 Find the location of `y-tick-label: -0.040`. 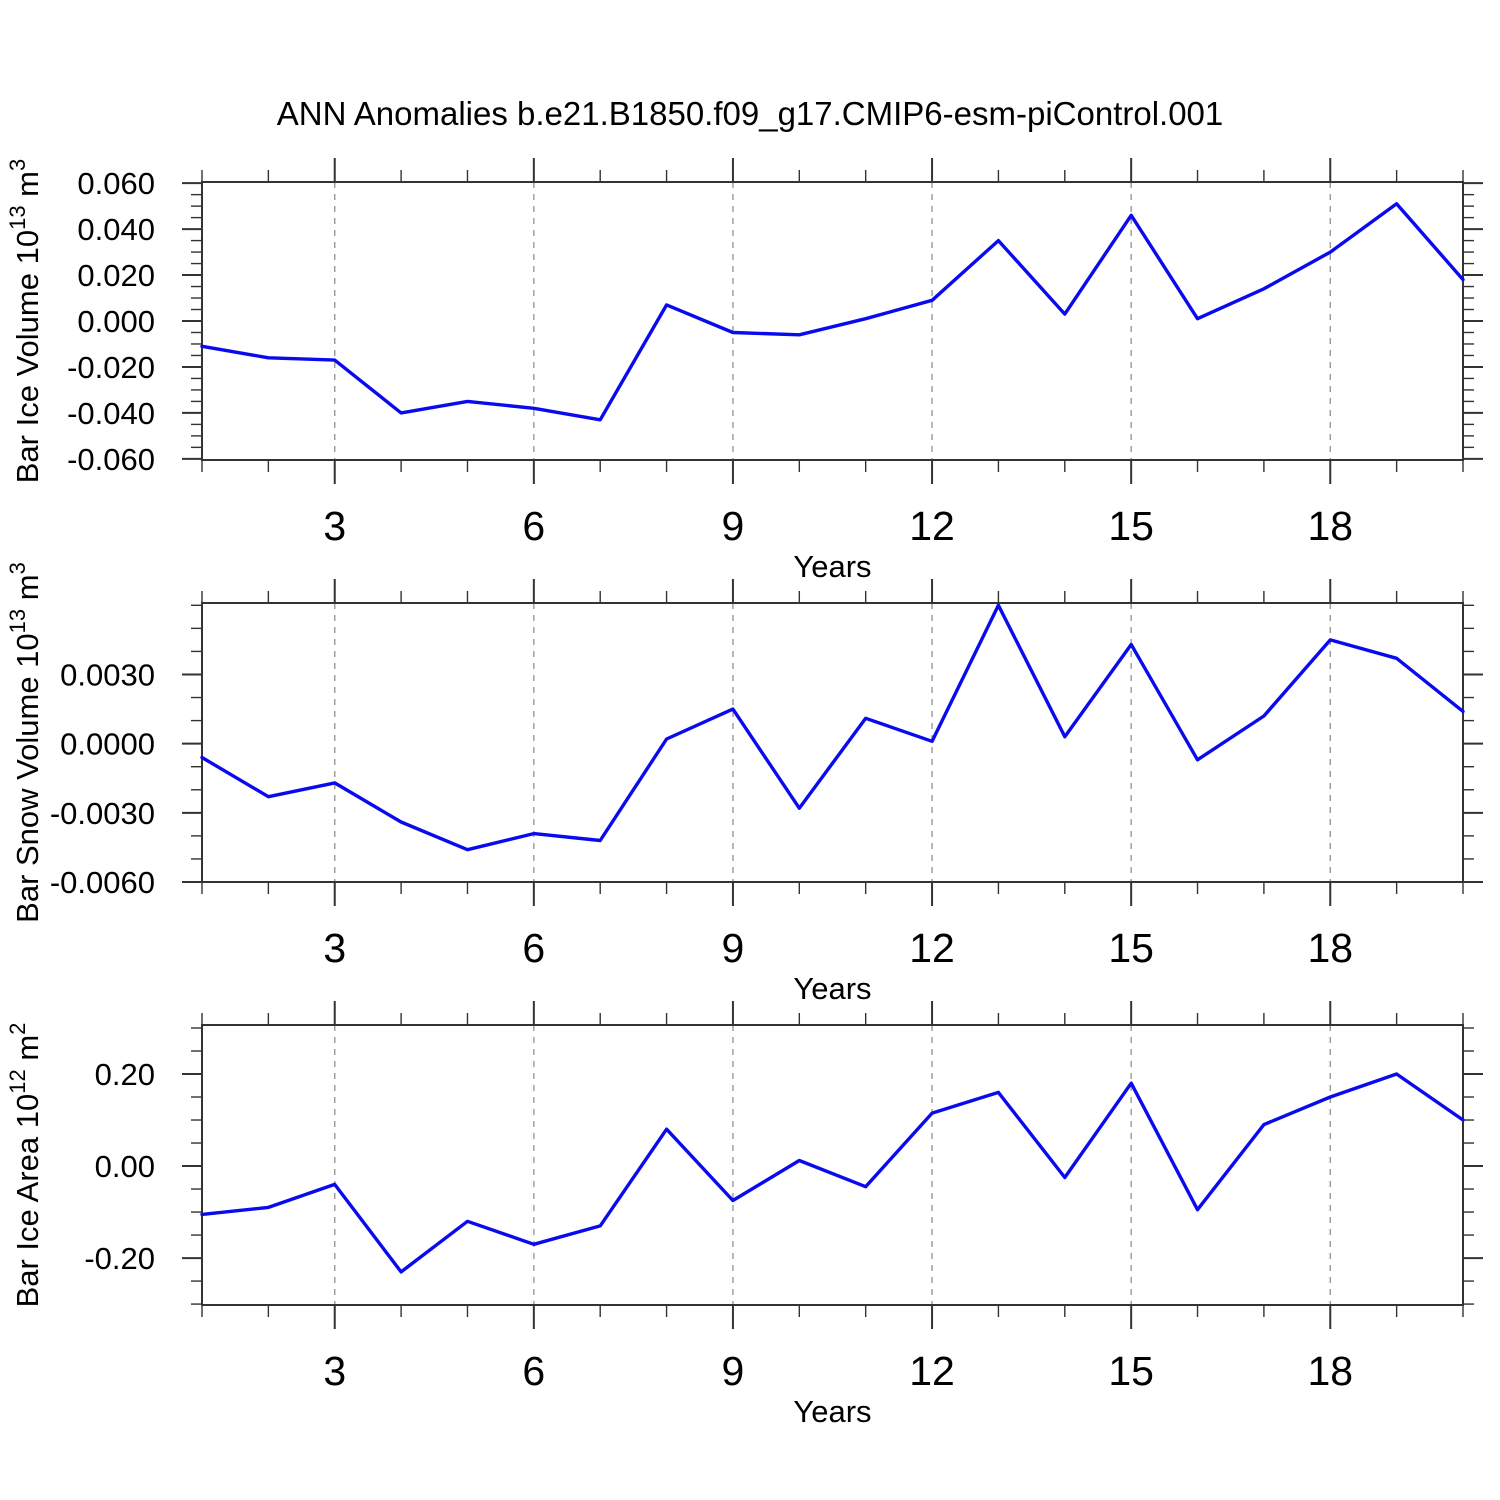

y-tick-label: -0.040 is located at coordinates (111, 413).